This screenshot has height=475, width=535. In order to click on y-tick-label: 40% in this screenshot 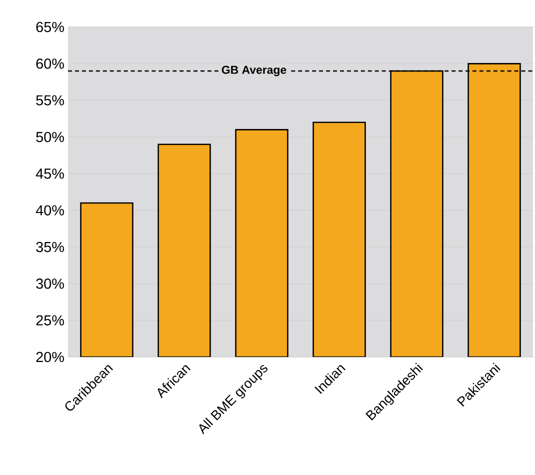, I will do `click(50, 210)`.